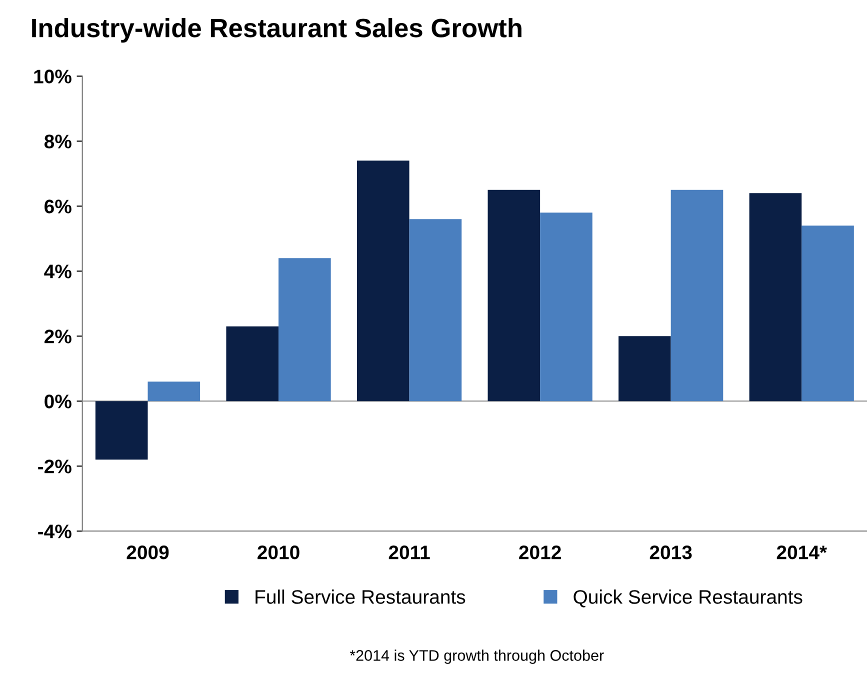  What do you see at coordinates (409, 553) in the screenshot?
I see `x-tick-label: 2011` at bounding box center [409, 553].